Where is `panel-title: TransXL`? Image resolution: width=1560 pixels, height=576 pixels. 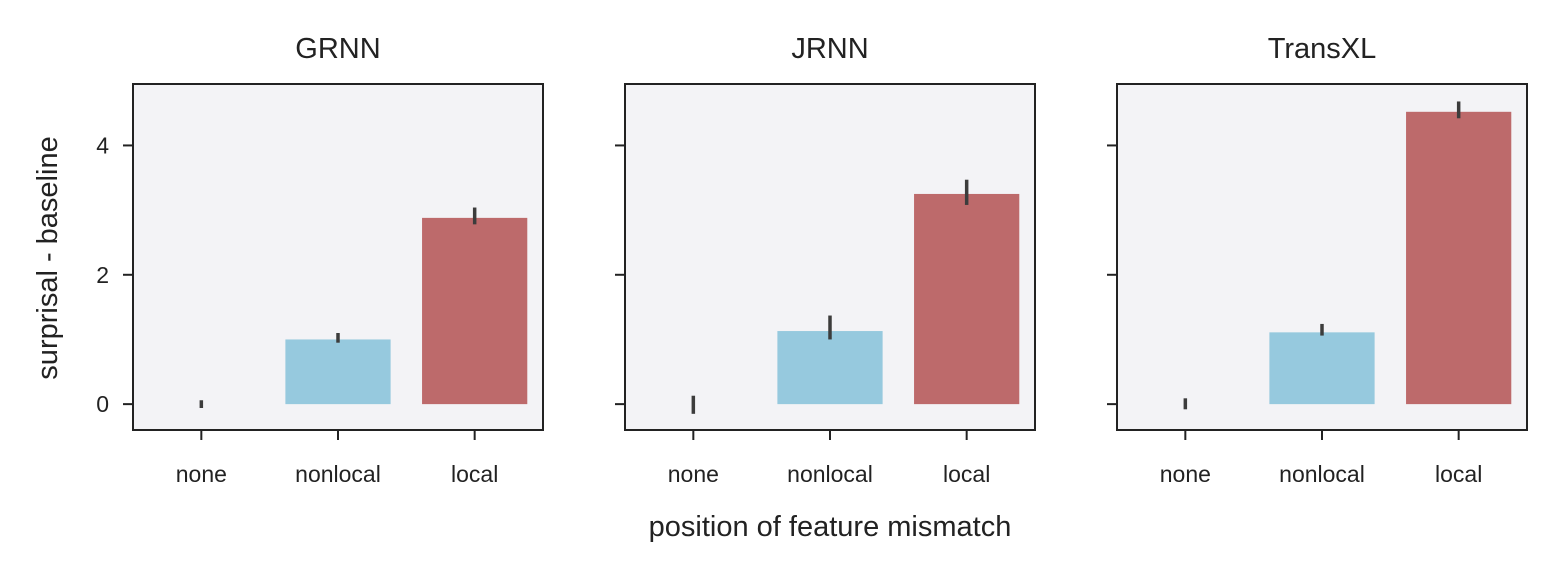 panel-title: TransXL is located at coordinates (1322, 49).